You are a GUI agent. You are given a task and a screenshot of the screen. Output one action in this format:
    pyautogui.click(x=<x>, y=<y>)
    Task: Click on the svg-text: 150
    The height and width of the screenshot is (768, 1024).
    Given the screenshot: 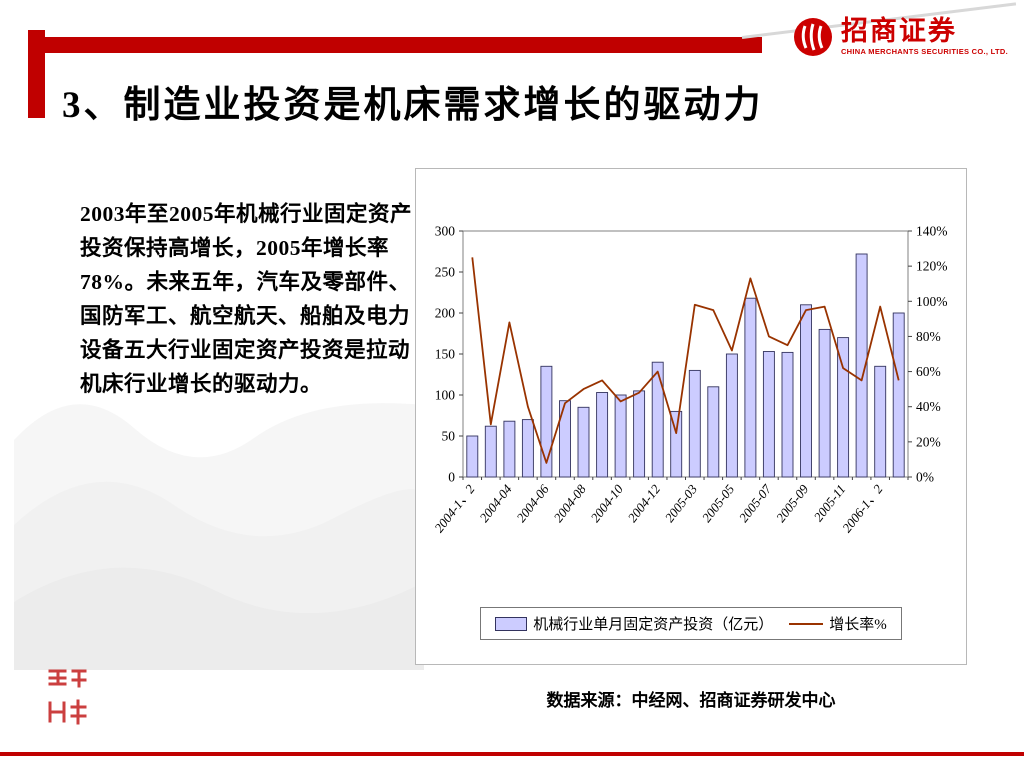 What is the action you would take?
    pyautogui.click(x=445, y=354)
    